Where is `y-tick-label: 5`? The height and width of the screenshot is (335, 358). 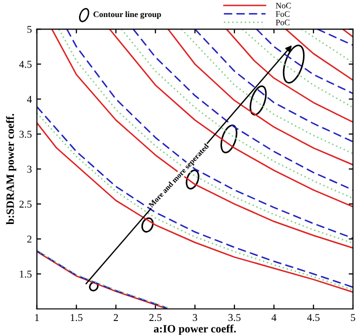 y-tick-label: 5 is located at coordinates (29, 29).